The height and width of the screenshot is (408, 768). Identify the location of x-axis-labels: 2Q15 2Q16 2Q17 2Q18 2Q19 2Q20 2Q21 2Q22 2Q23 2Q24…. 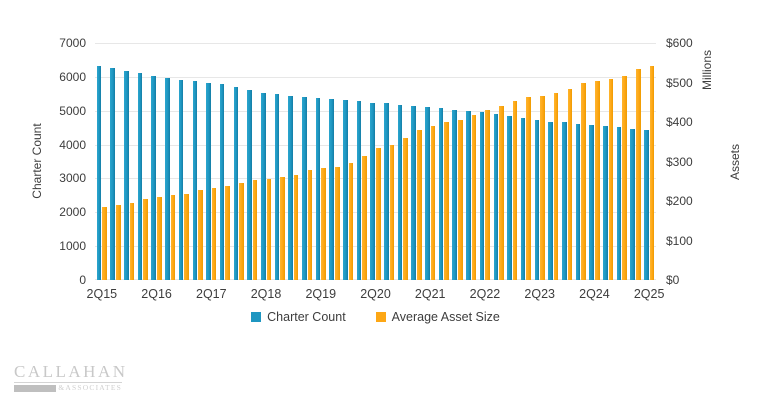
(376, 295).